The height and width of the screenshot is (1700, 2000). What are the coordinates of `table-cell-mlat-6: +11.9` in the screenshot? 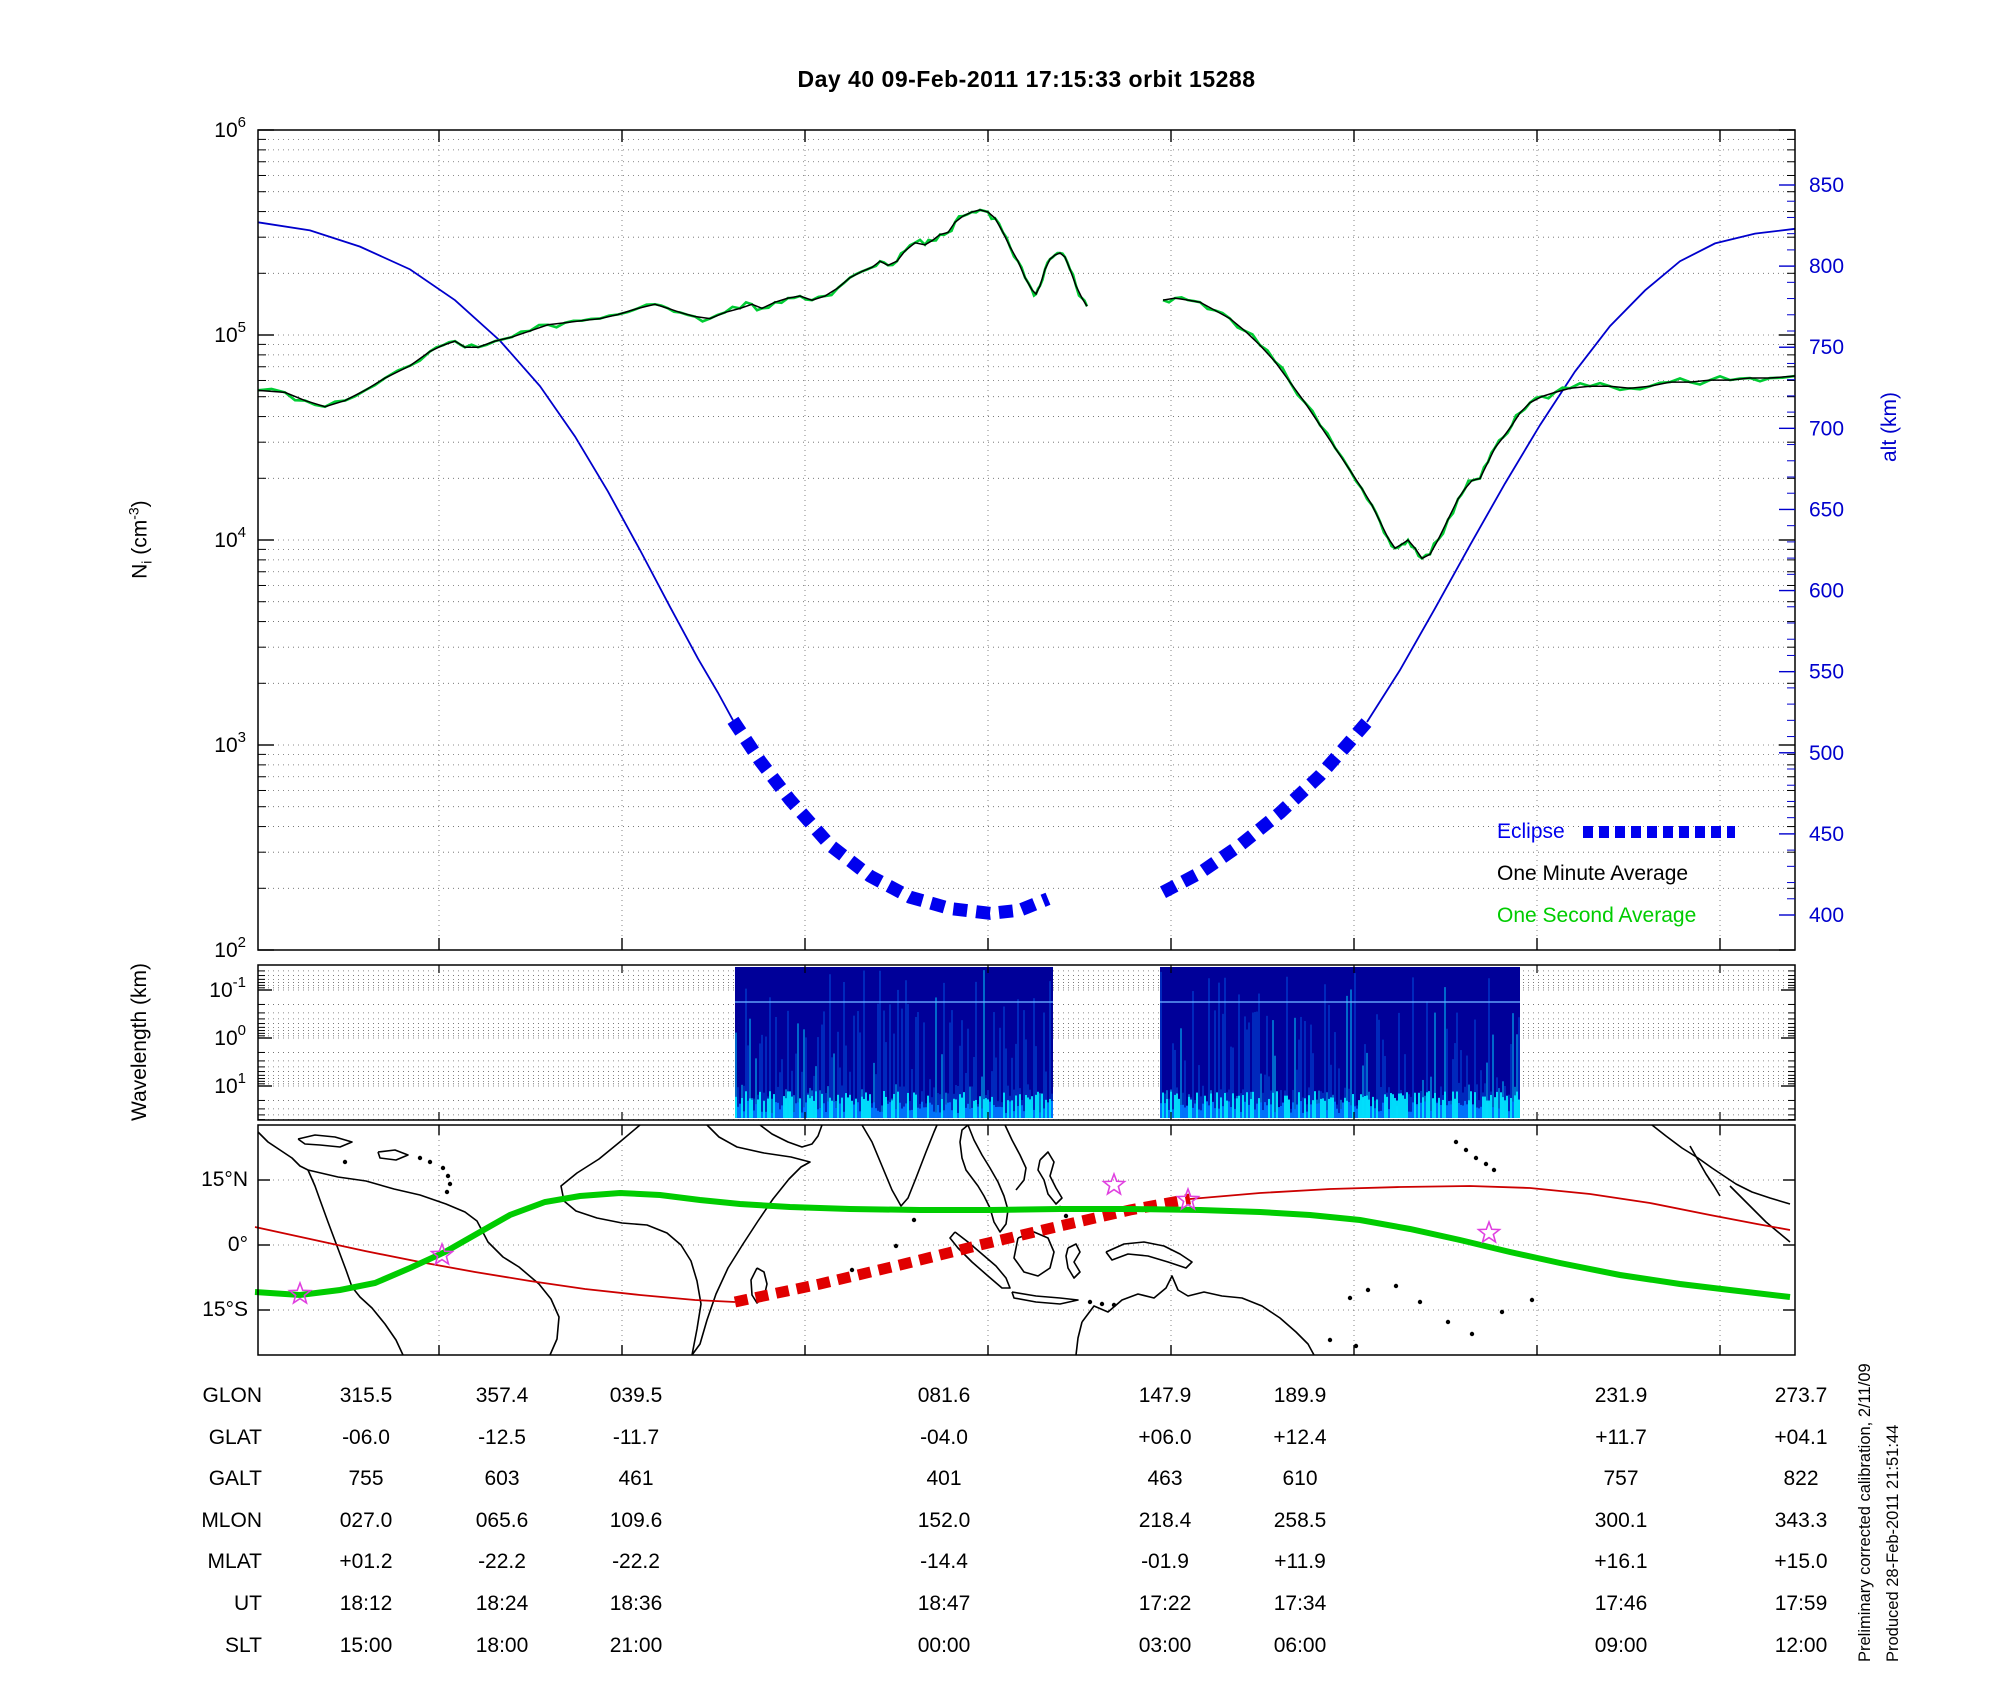 It's located at (1300, 1561).